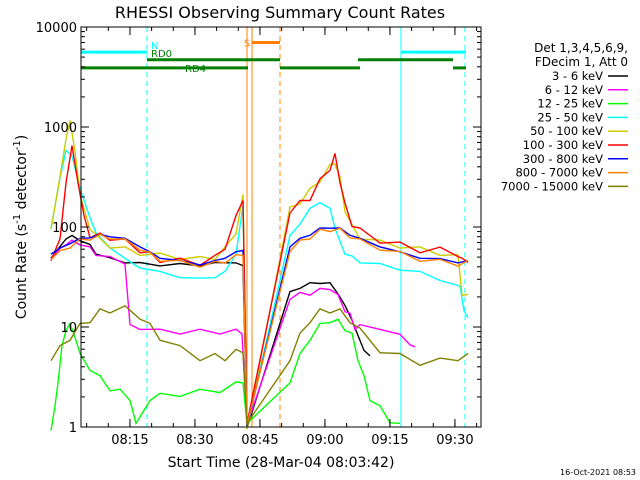 The height and width of the screenshot is (480, 640). I want to click on chart-title: RHESSI Observing Summary Count Rates, so click(280, 12).